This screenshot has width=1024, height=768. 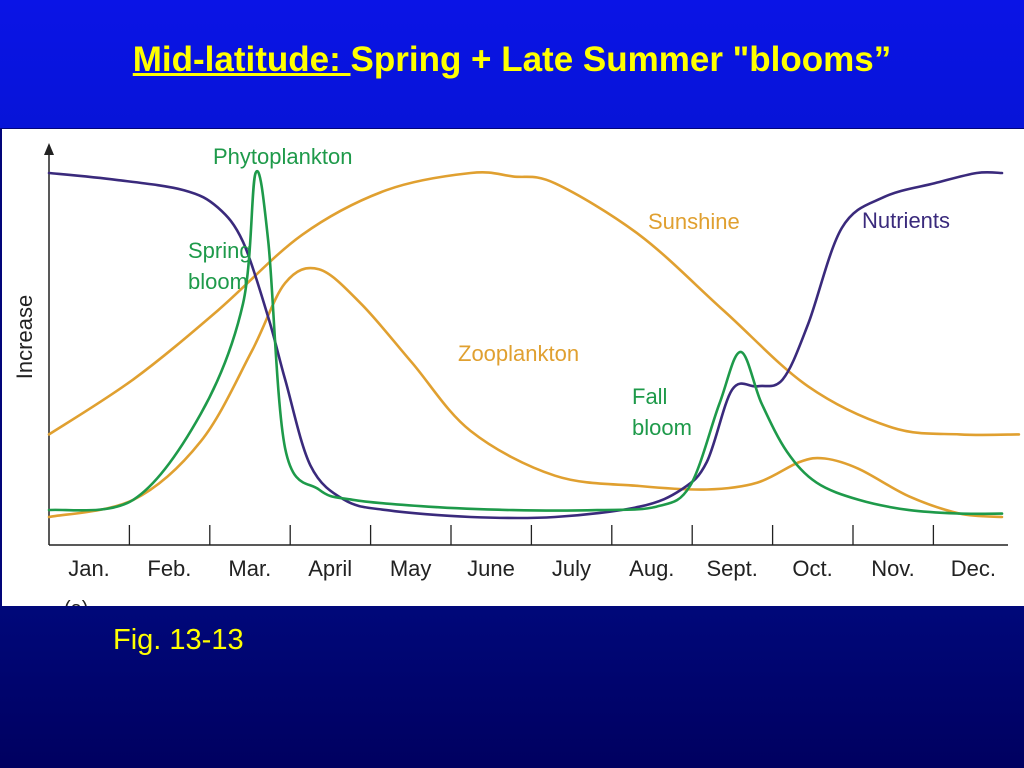 I want to click on annotation-fall-bloom: Fall, so click(x=649, y=396).